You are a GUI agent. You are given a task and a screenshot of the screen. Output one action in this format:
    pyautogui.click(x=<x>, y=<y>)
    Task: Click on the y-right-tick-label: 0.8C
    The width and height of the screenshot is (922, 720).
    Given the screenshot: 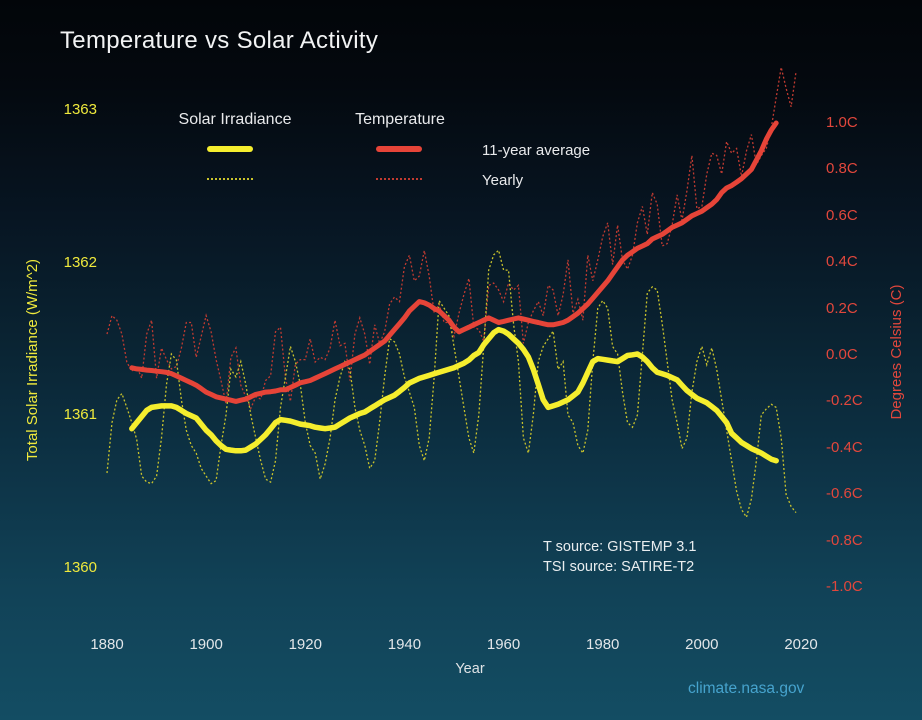 What is the action you would take?
    pyautogui.click(x=842, y=169)
    